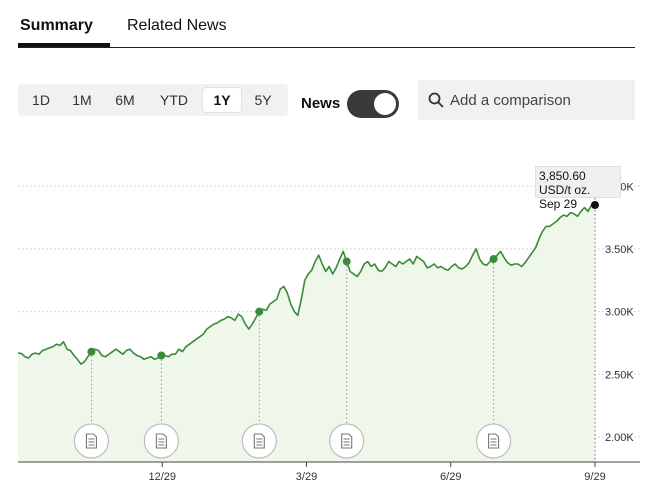  I want to click on tab-summary: Summary, so click(56, 25).